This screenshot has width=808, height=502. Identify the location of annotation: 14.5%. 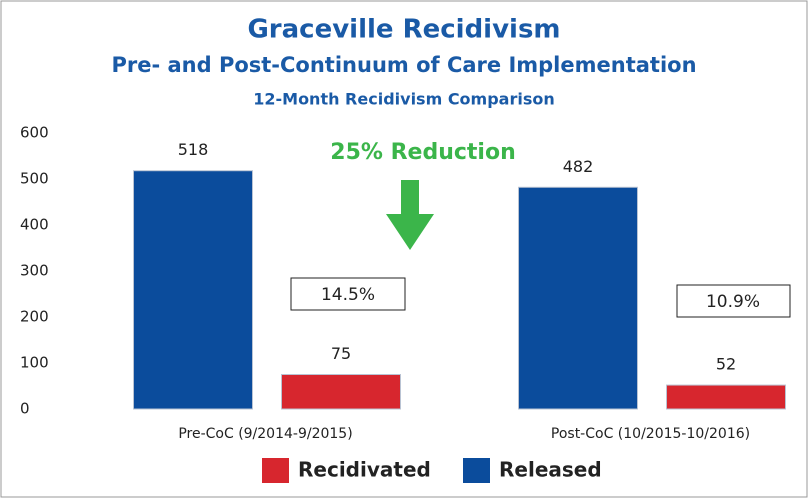
(348, 295).